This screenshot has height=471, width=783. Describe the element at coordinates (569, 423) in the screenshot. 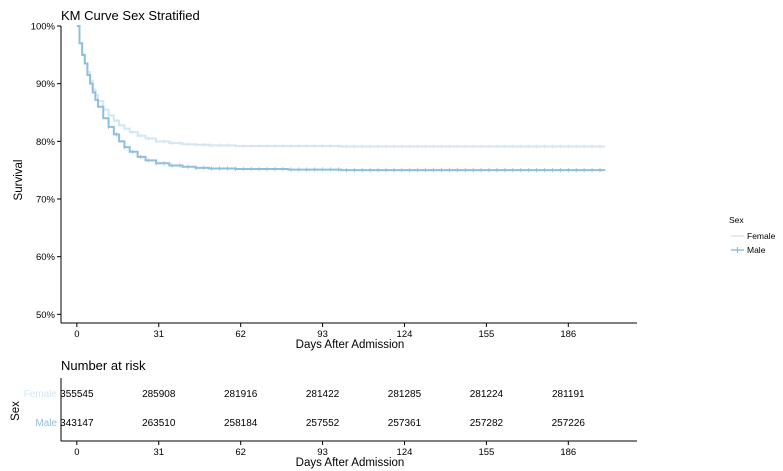

I see `risk-value-male: 257226` at that location.